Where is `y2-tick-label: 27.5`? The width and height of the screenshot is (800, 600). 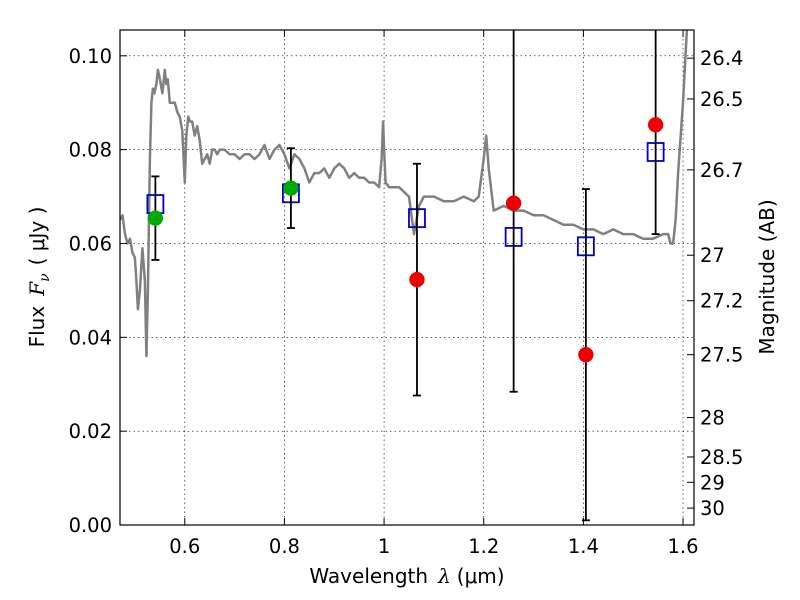 y2-tick-label: 27.5 is located at coordinates (721, 355).